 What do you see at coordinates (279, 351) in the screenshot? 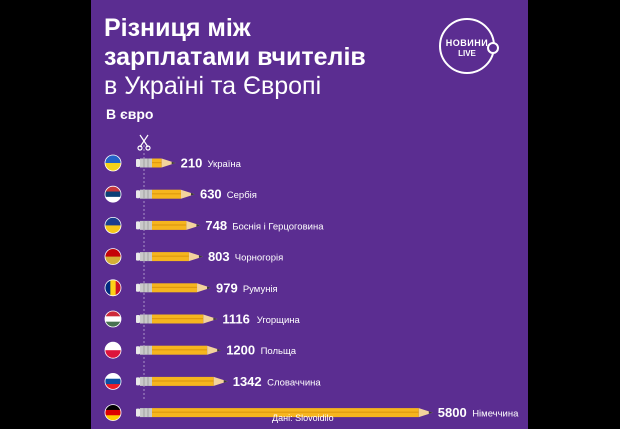
I see `country-label: Польща` at bounding box center [279, 351].